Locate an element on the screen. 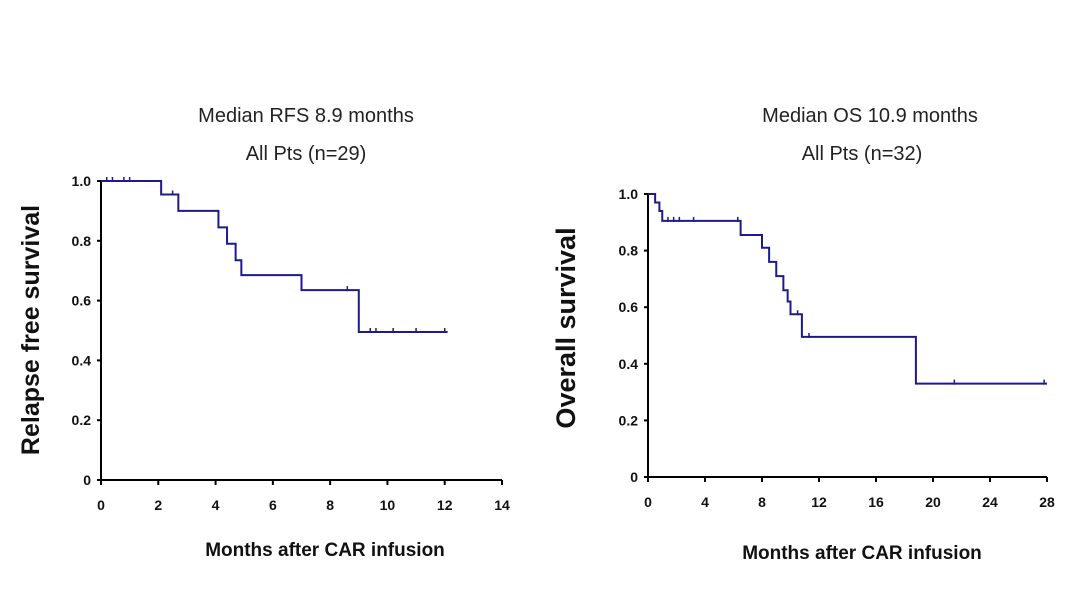 The image size is (1080, 611). os-y-tick-label: 0.6 is located at coordinates (629, 307).